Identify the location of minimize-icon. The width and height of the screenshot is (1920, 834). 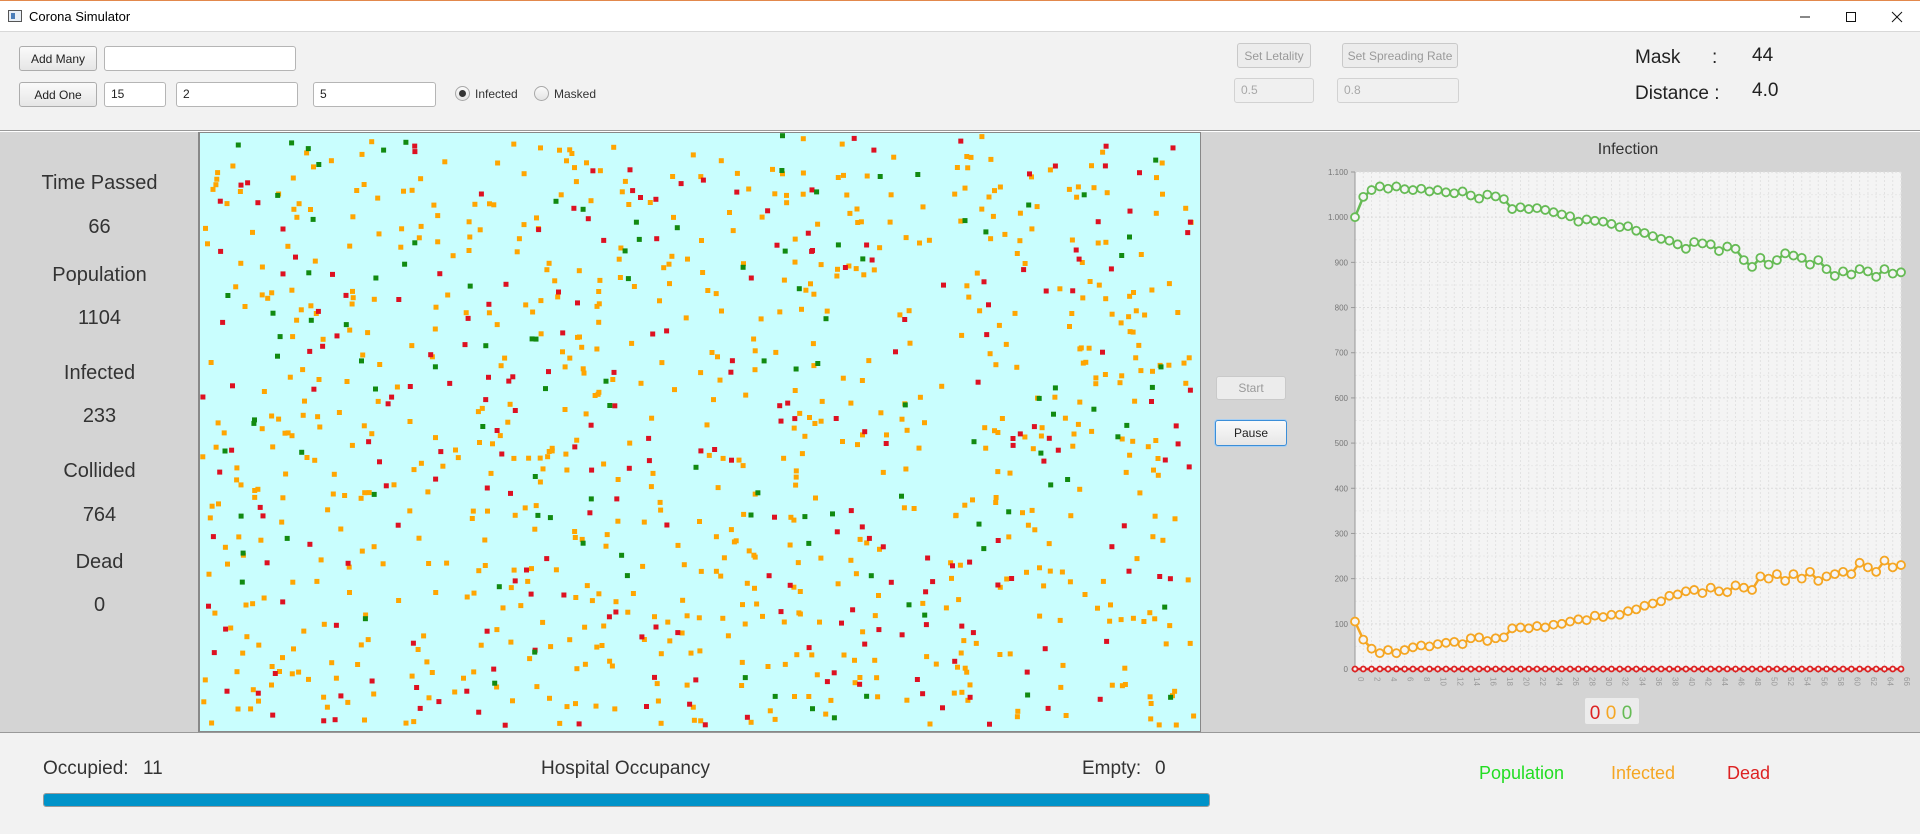
(1805, 16).